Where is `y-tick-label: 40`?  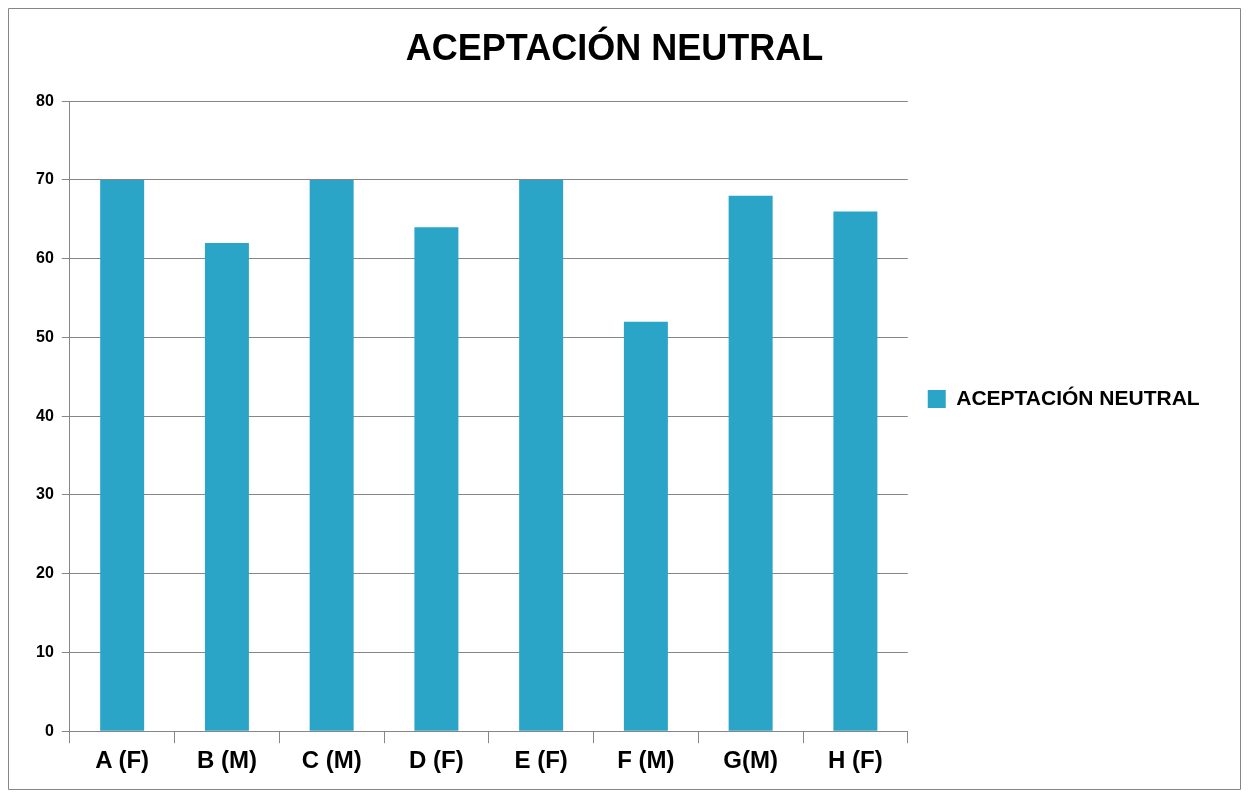
y-tick-label: 40 is located at coordinates (45, 415).